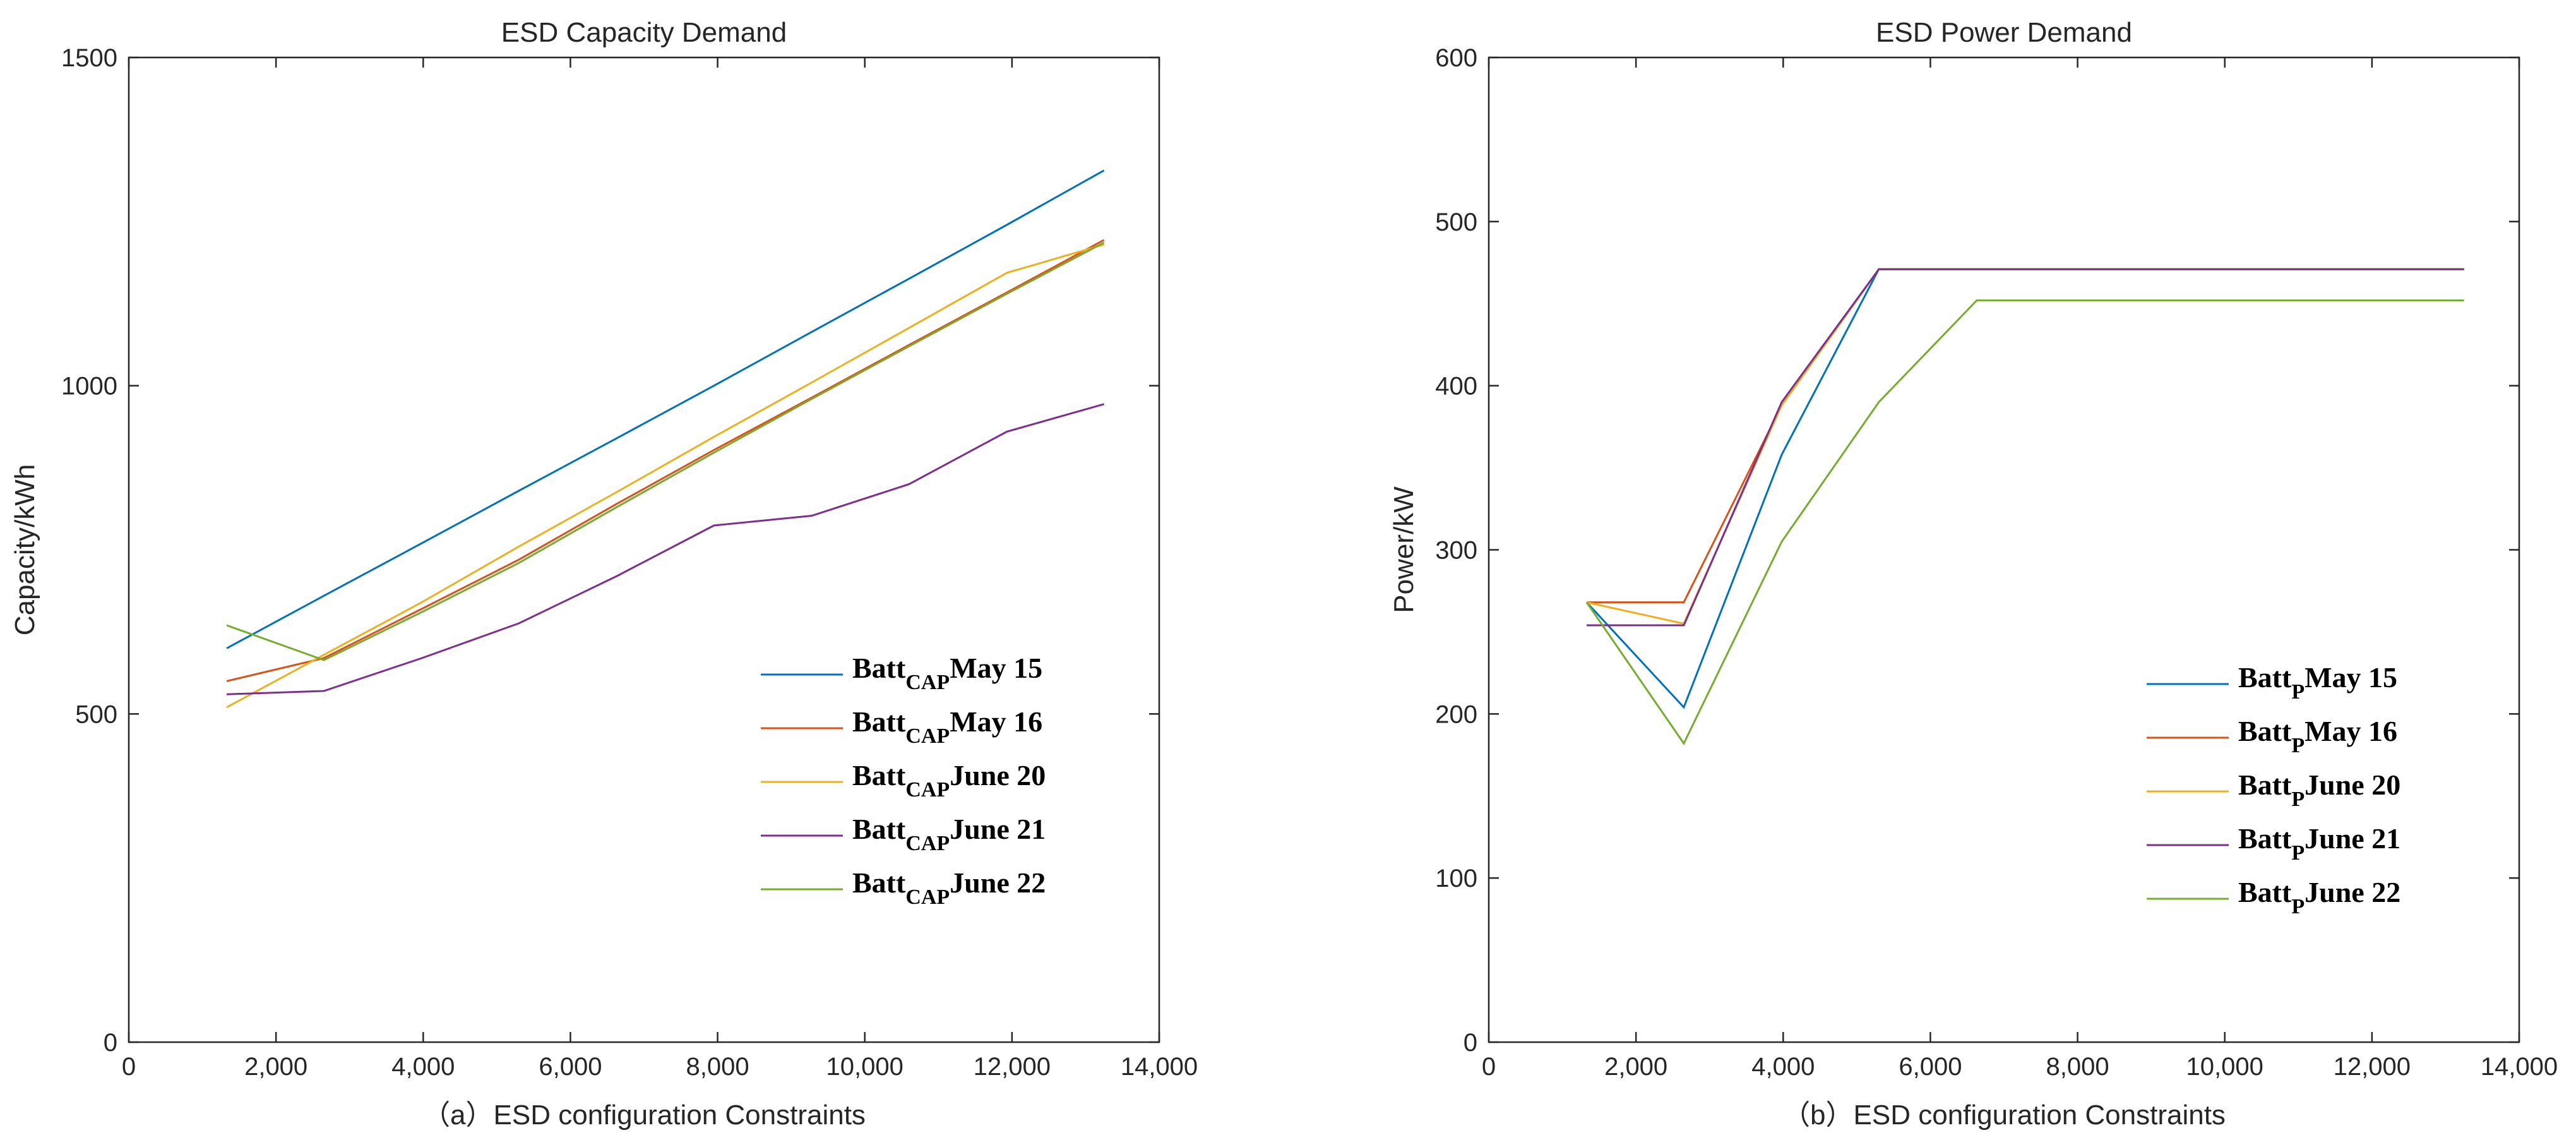 This screenshot has width=2576, height=1147. What do you see at coordinates (717, 1067) in the screenshot?
I see `chart0-xtick-label: 8,000` at bounding box center [717, 1067].